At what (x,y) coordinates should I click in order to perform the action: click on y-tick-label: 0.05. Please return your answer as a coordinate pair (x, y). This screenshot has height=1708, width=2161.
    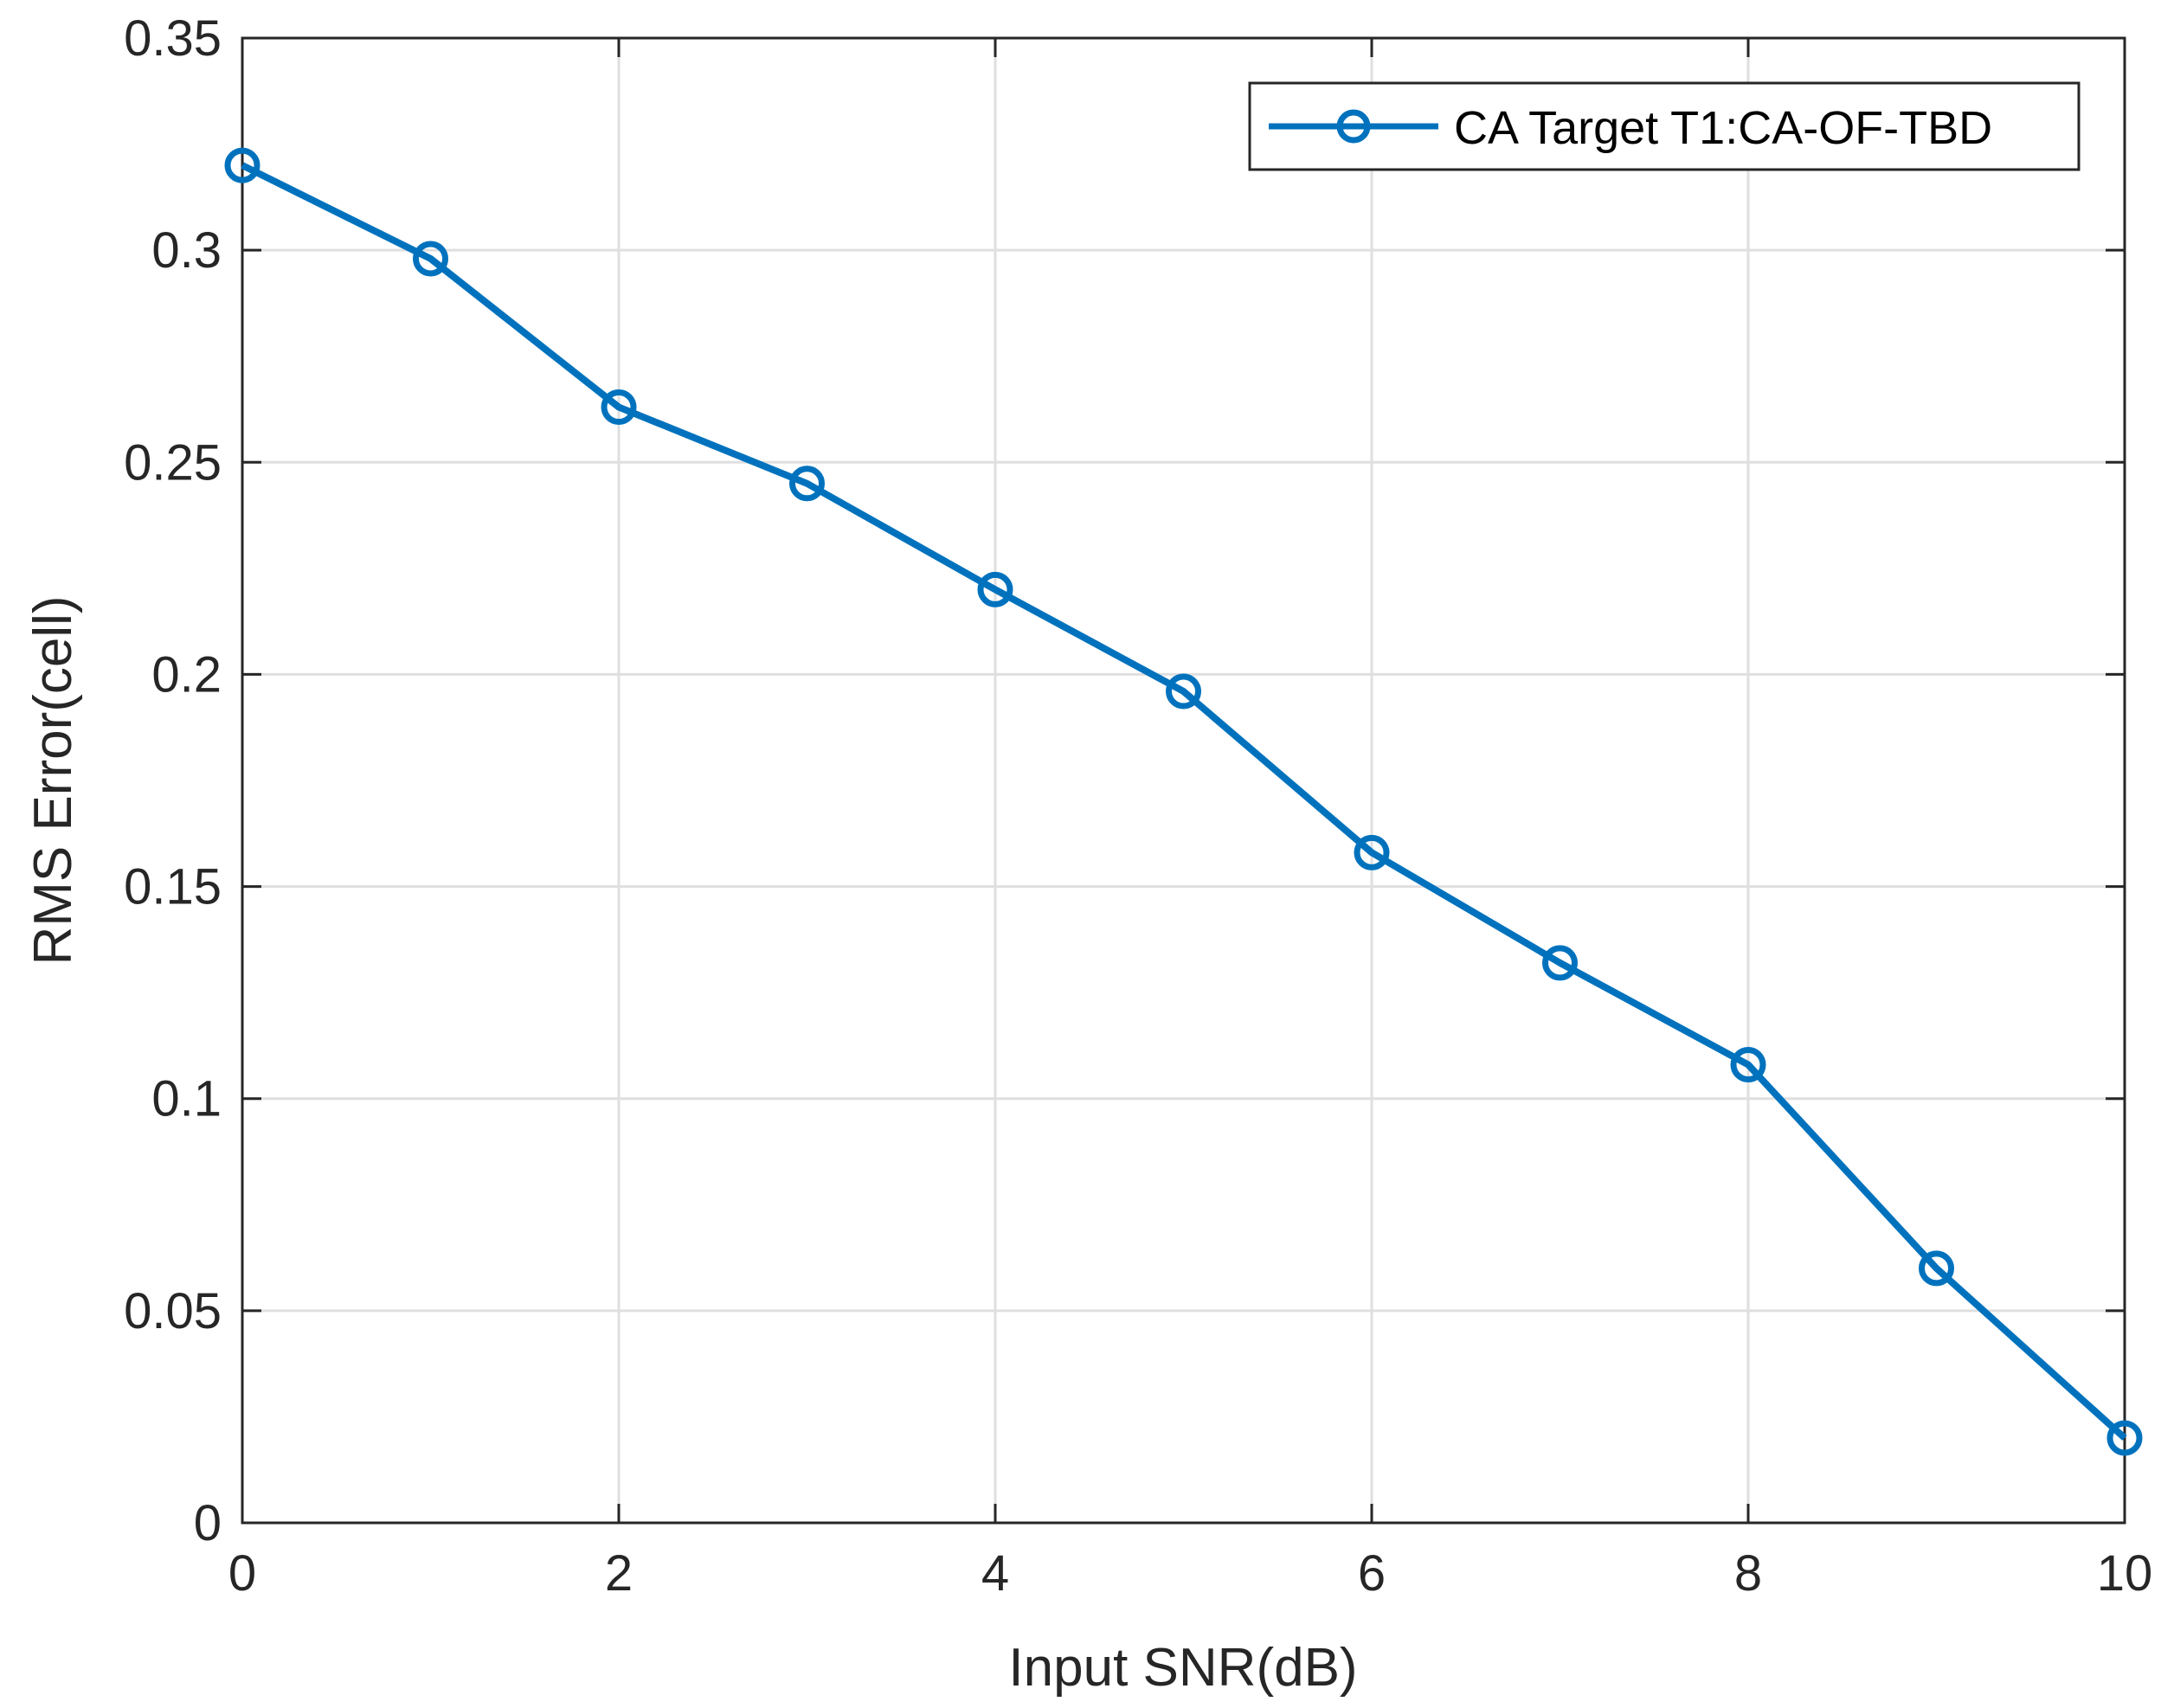
    Looking at the image, I should click on (173, 1311).